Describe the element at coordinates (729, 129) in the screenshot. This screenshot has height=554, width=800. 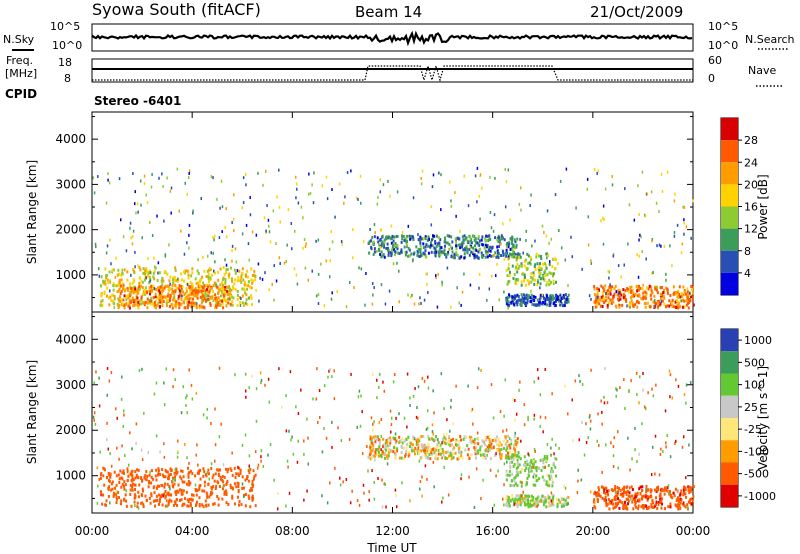
I see `colorbar-swatch` at that location.